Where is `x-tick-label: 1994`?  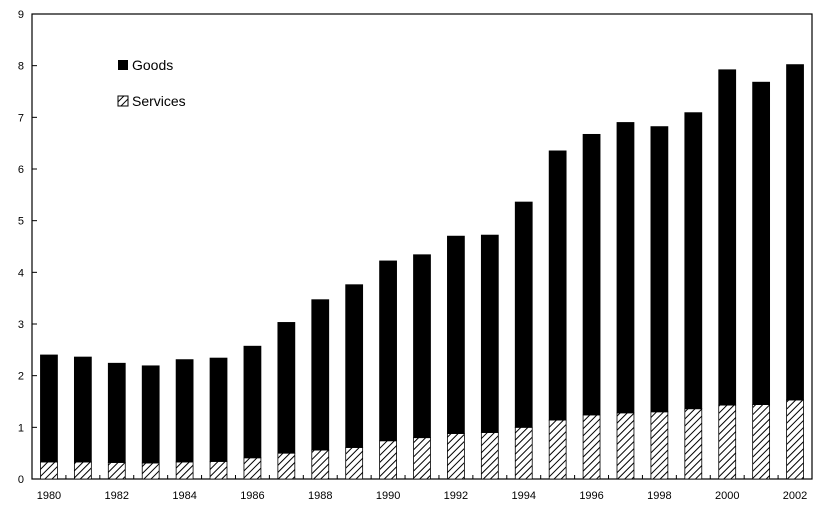
x-tick-label: 1994 is located at coordinates (523, 496).